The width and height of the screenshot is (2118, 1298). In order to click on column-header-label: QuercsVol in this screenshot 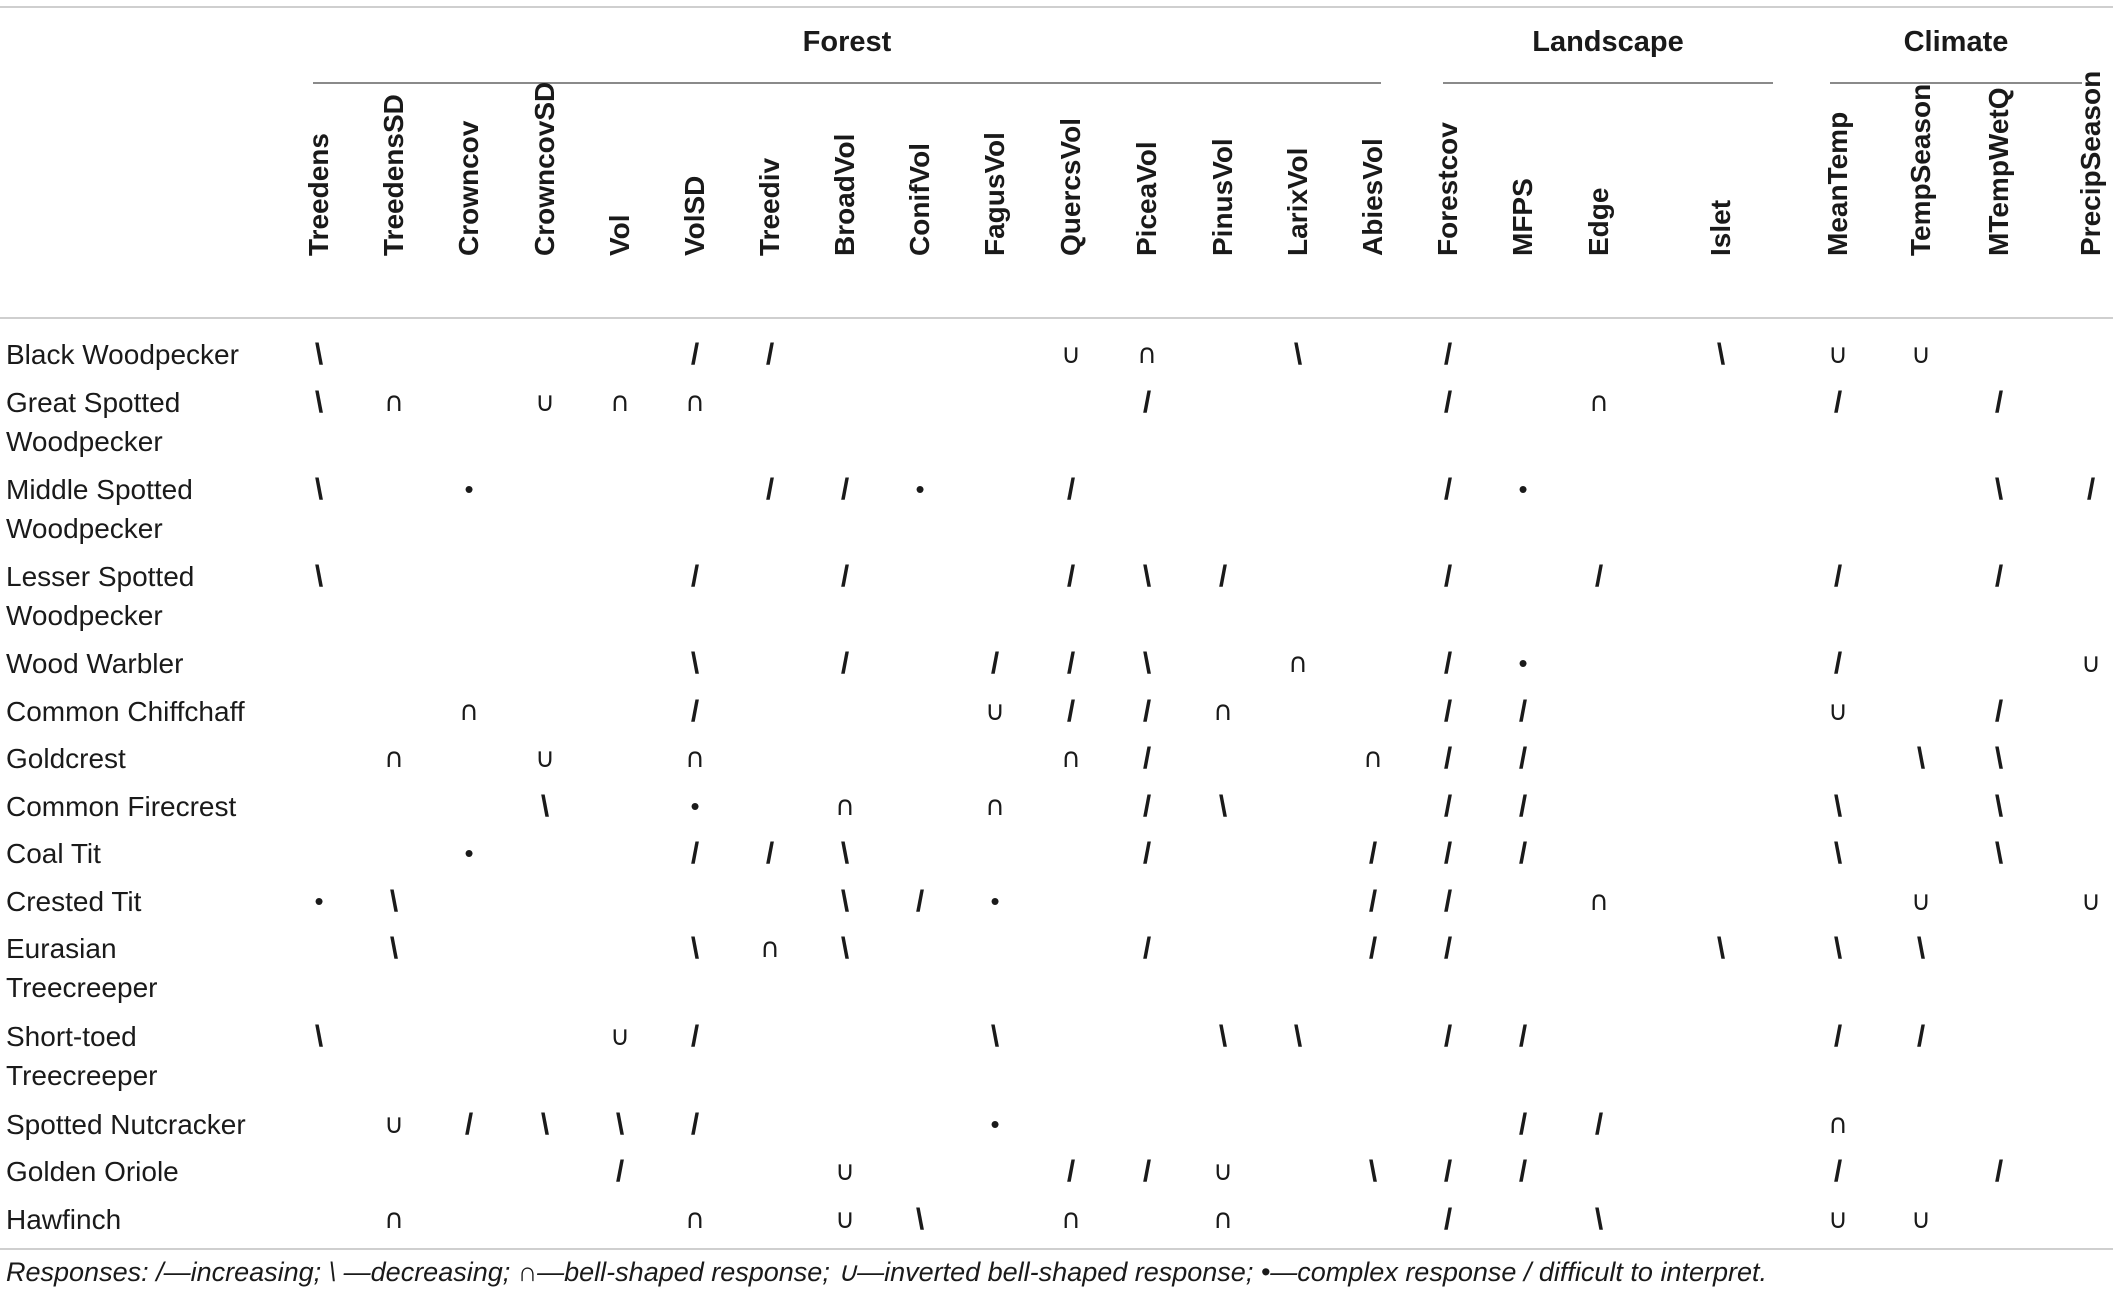, I will do `click(1070, 187)`.